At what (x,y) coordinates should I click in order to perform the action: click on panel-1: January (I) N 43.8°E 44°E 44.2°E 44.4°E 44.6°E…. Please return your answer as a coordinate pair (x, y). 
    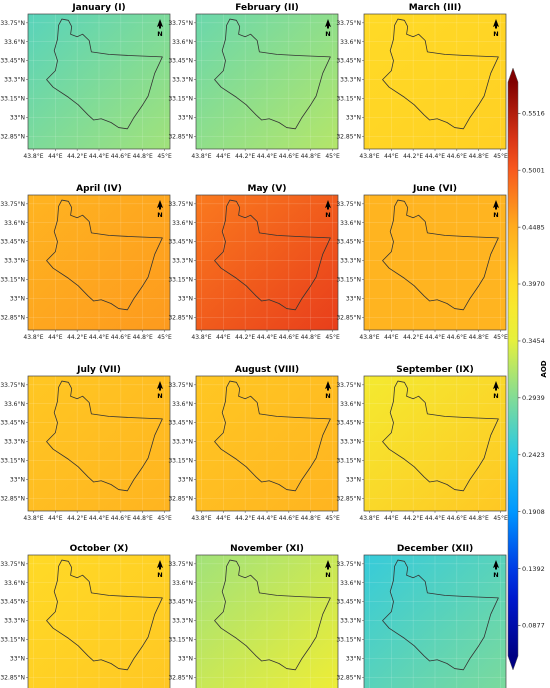
    Looking at the image, I should click on (86, 81).